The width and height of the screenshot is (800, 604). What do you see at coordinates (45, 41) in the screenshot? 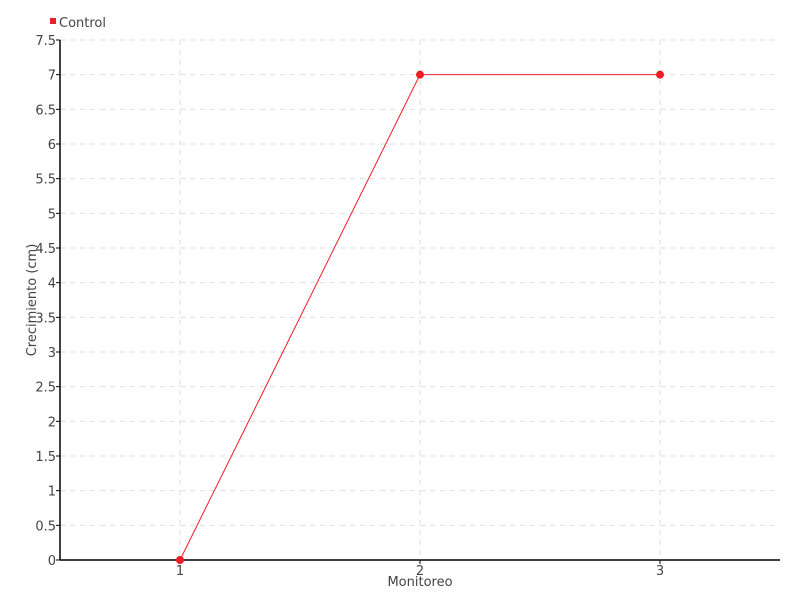
I see `y-tick-label: 7.5` at bounding box center [45, 41].